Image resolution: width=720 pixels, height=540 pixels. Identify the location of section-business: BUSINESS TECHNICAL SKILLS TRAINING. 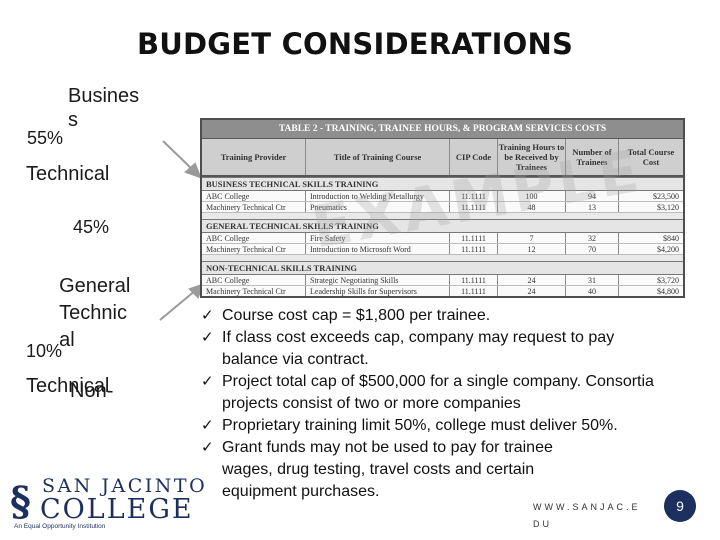
(442, 184).